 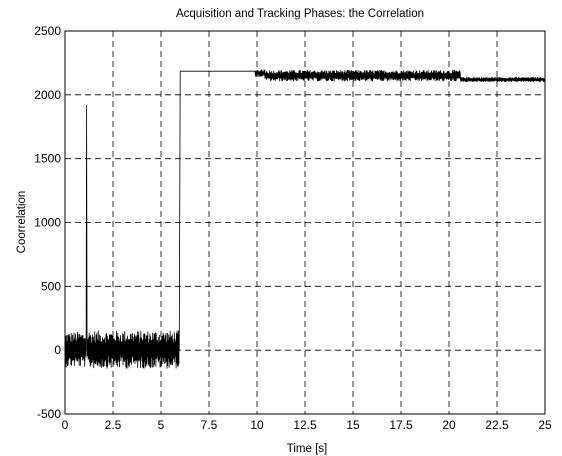 What do you see at coordinates (401, 425) in the screenshot?
I see `x-tick-label: 17.5` at bounding box center [401, 425].